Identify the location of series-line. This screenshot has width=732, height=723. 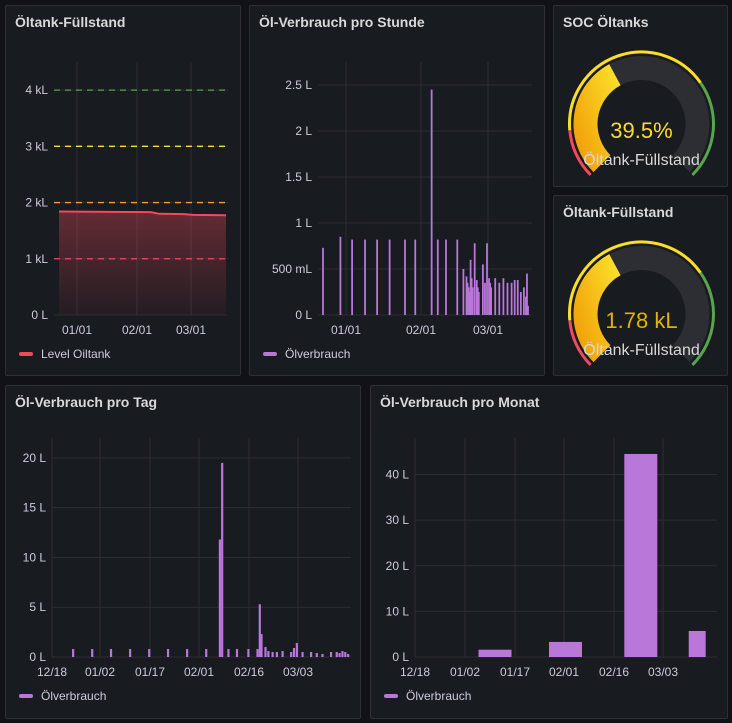
(142, 213).